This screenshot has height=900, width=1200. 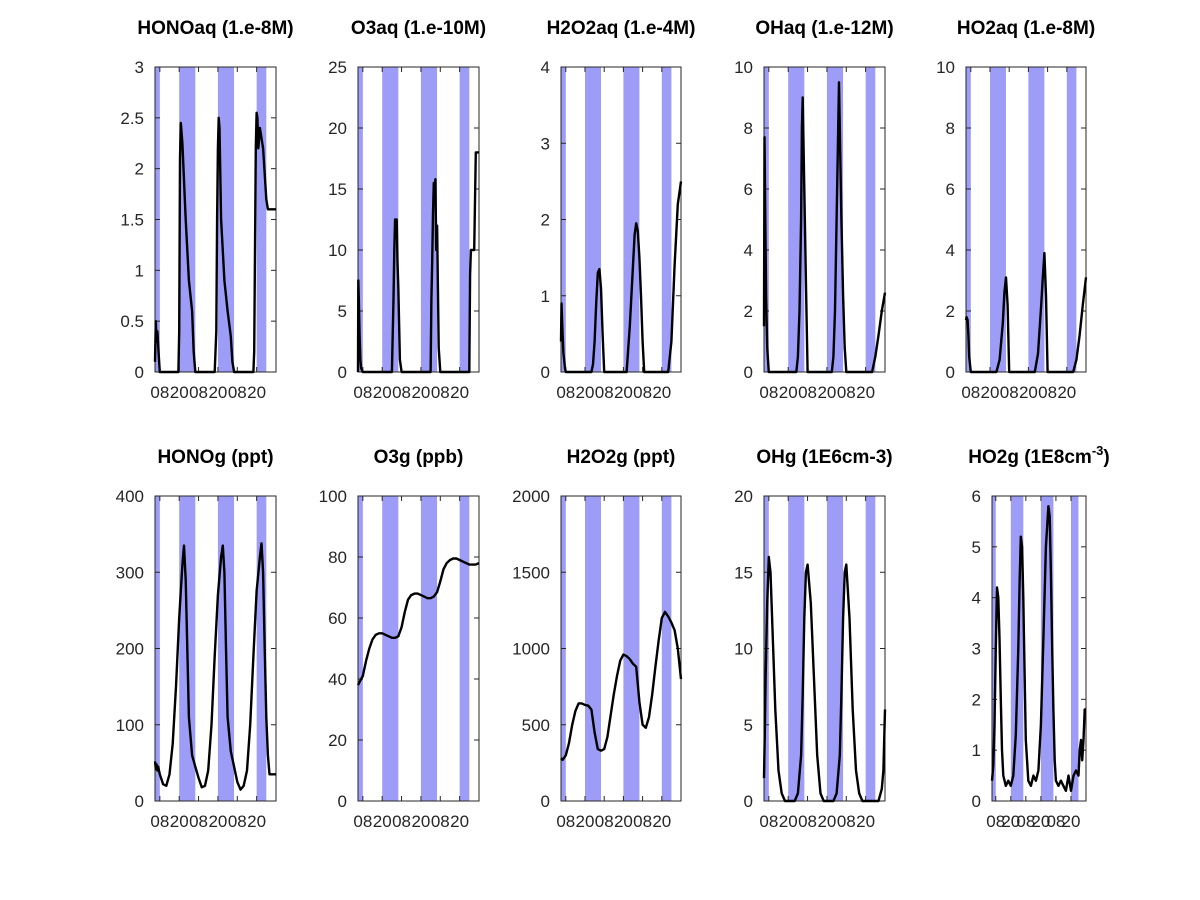 What do you see at coordinates (1106, 457) in the screenshot?
I see `title-end: )` at bounding box center [1106, 457].